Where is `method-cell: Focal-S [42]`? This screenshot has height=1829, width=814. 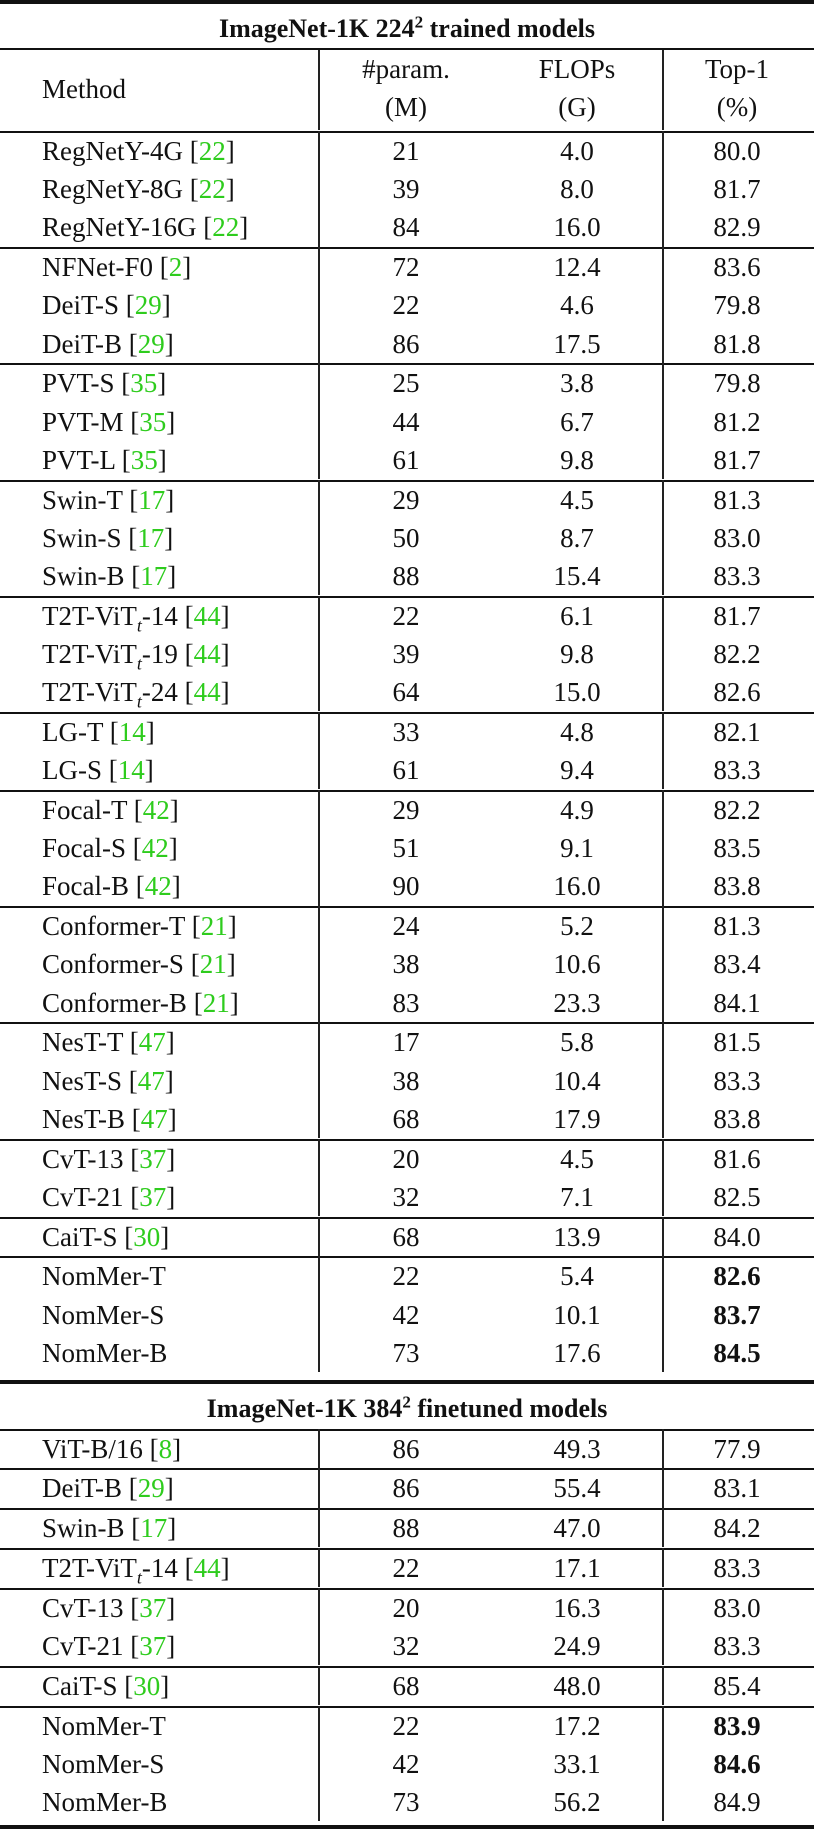
method-cell: Focal-S [42] is located at coordinates (110, 848).